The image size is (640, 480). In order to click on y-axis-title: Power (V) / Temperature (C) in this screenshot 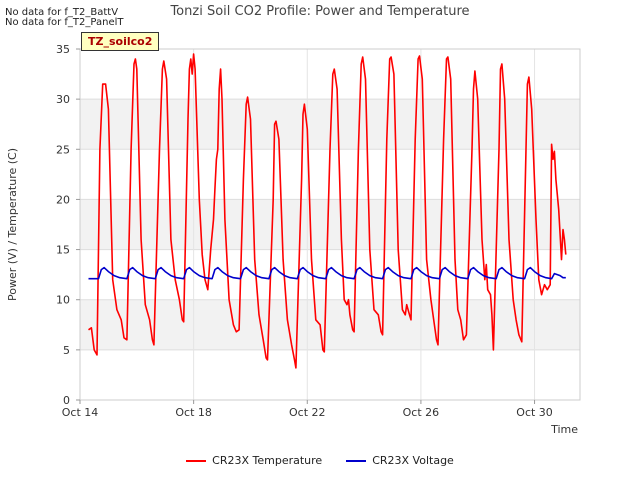, I will do `click(12, 224)`.